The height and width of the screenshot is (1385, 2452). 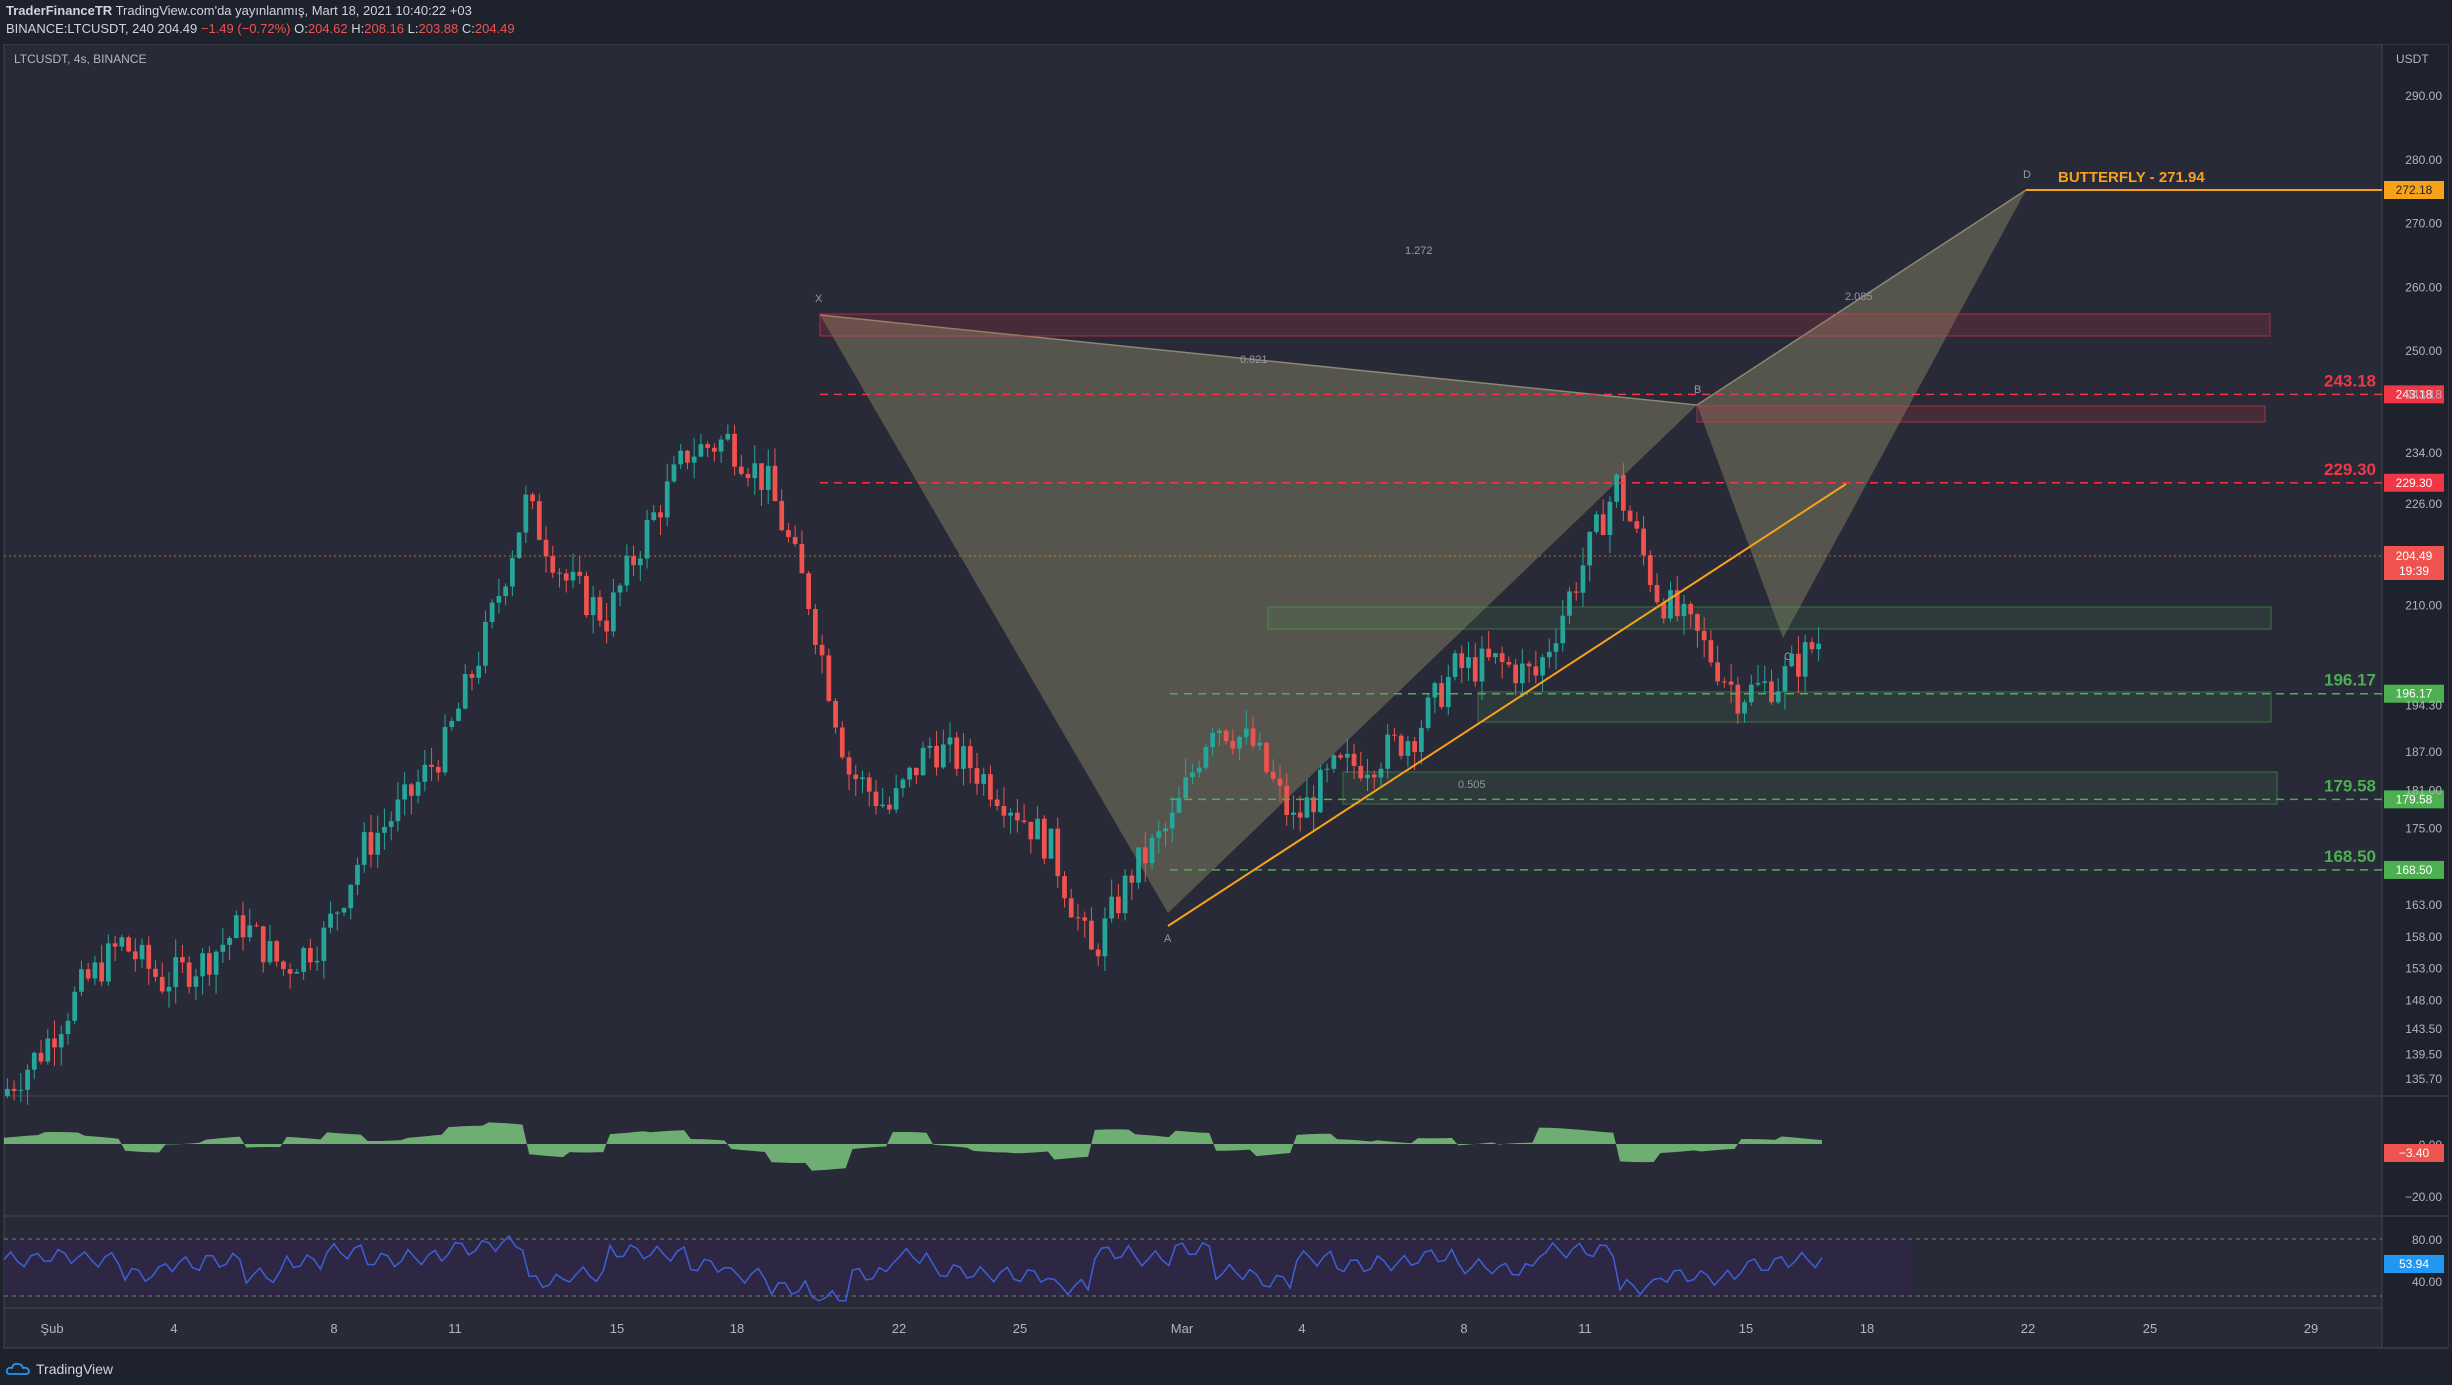 What do you see at coordinates (2027, 175) in the screenshot?
I see `pattern-point-d: D` at bounding box center [2027, 175].